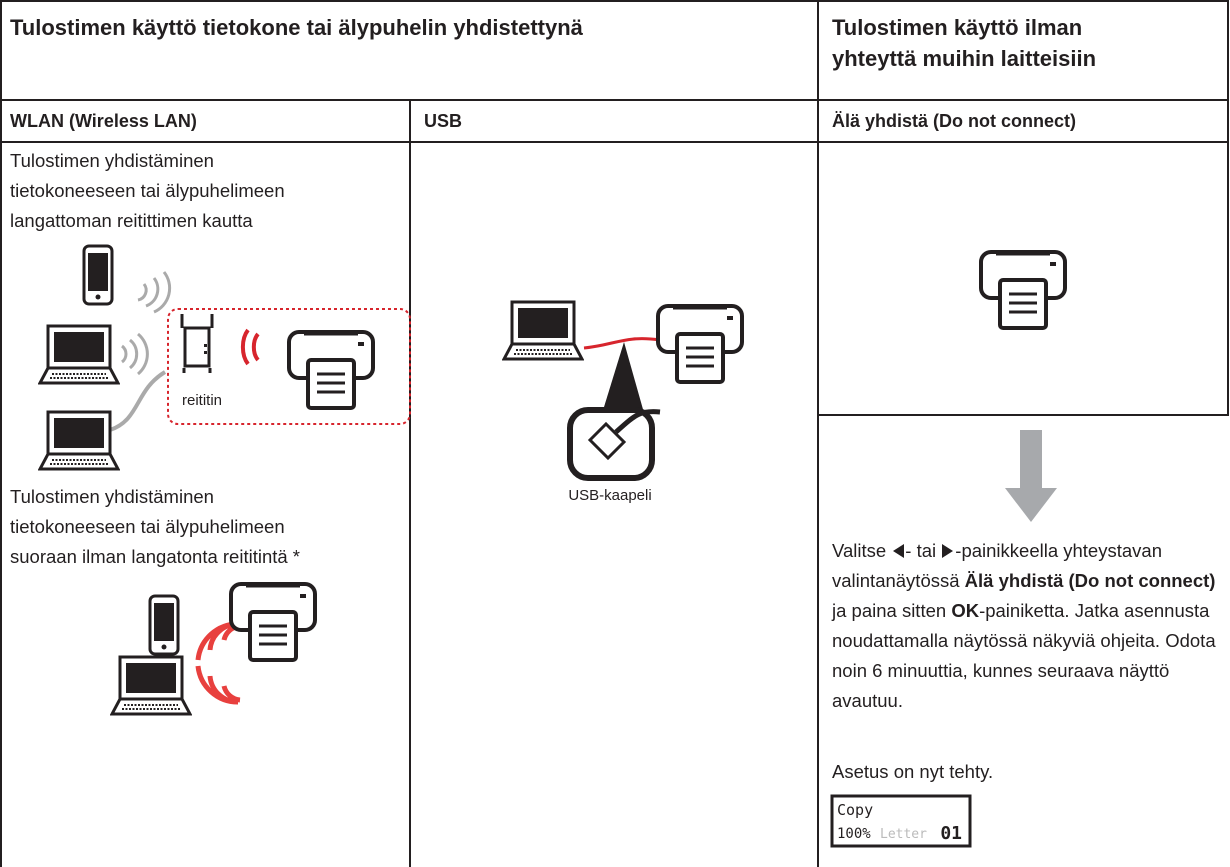 This screenshot has height=867, width=1230. I want to click on column-header: Älä yhdistä (Do not connect), so click(954, 121).